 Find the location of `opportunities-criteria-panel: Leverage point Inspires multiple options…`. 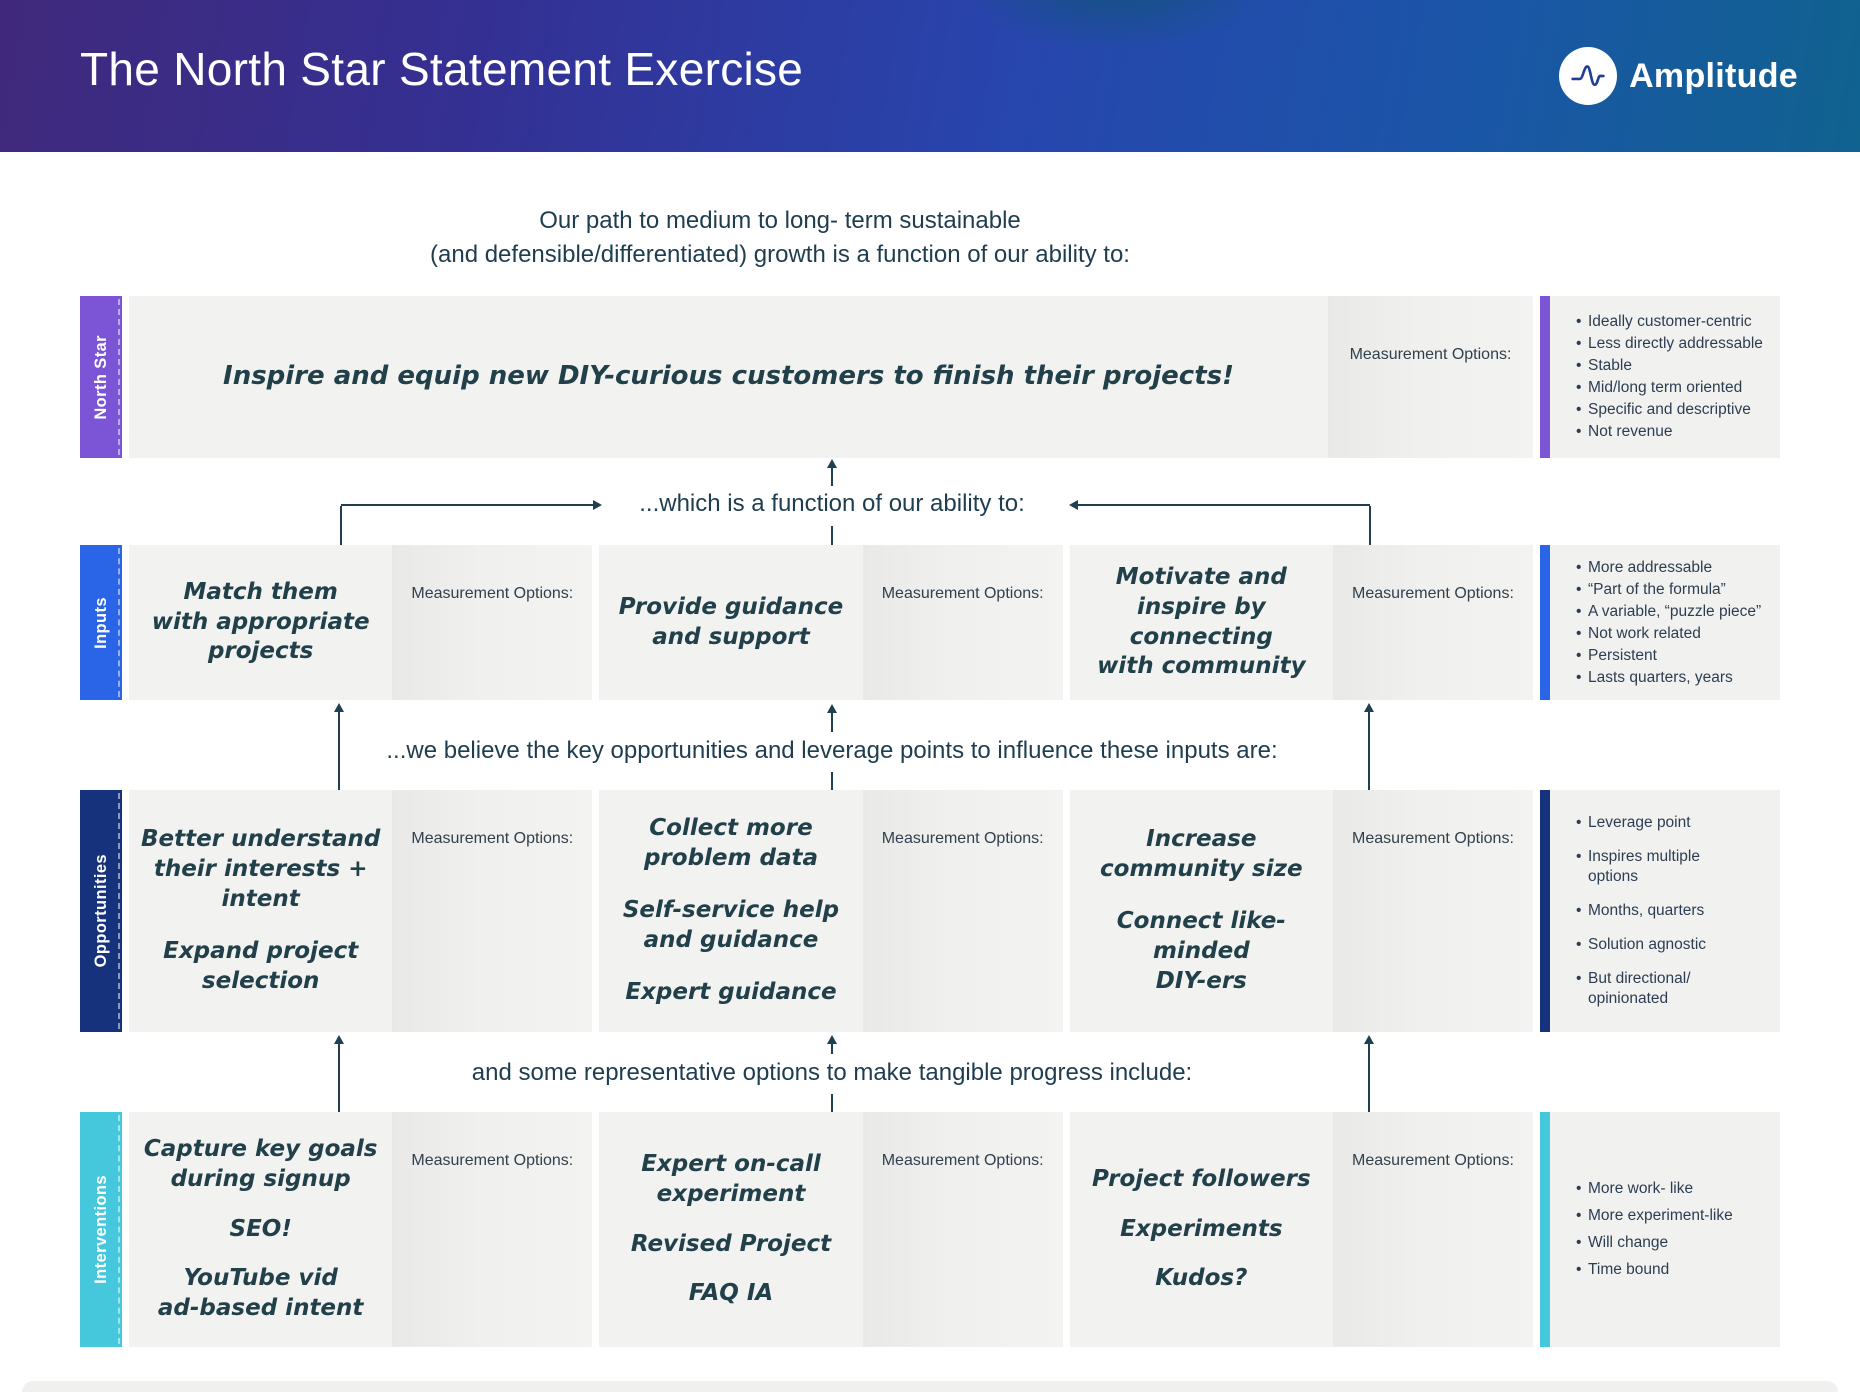

opportunities-criteria-panel: Leverage point Inspires multiple options… is located at coordinates (1665, 911).